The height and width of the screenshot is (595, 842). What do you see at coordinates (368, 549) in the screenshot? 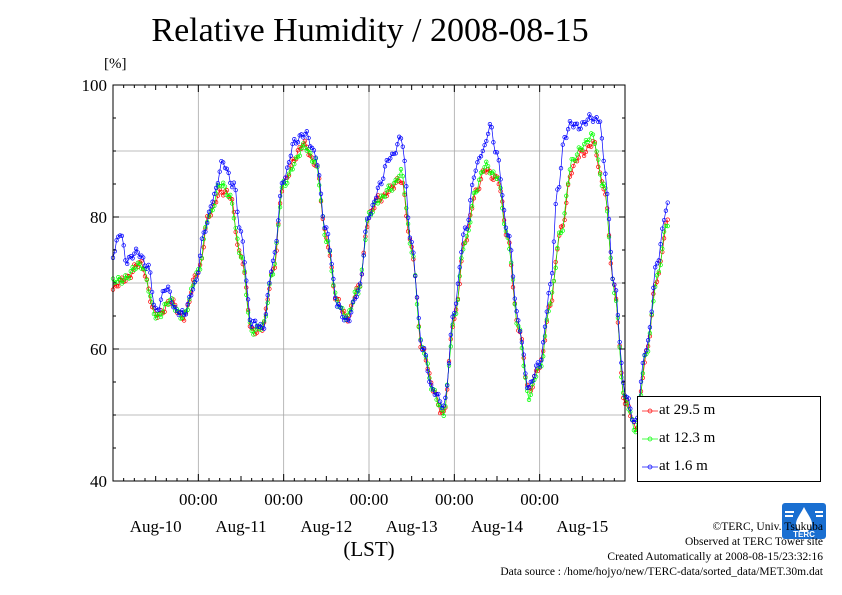
I see `x-axis-label: (LST)` at bounding box center [368, 549].